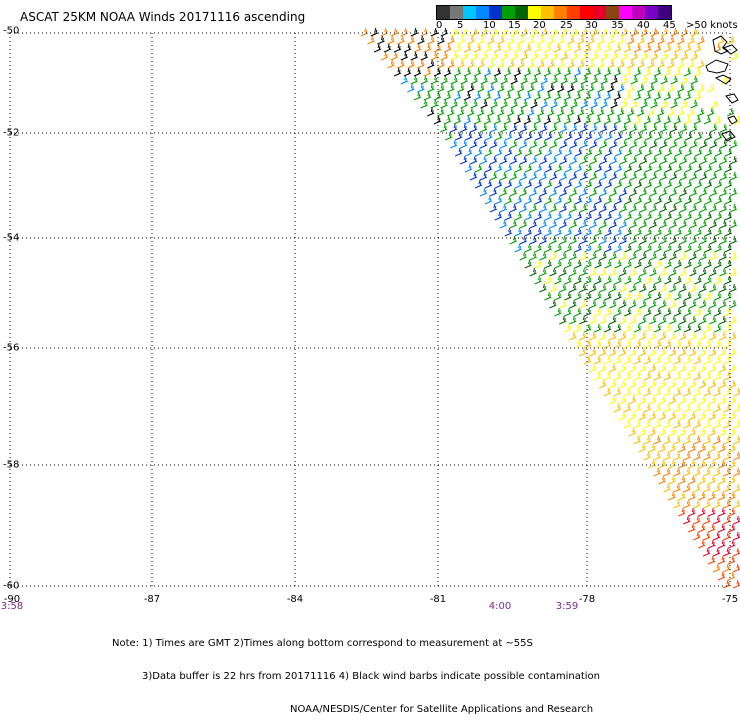  I want to click on lon-label: -87, so click(152, 599).